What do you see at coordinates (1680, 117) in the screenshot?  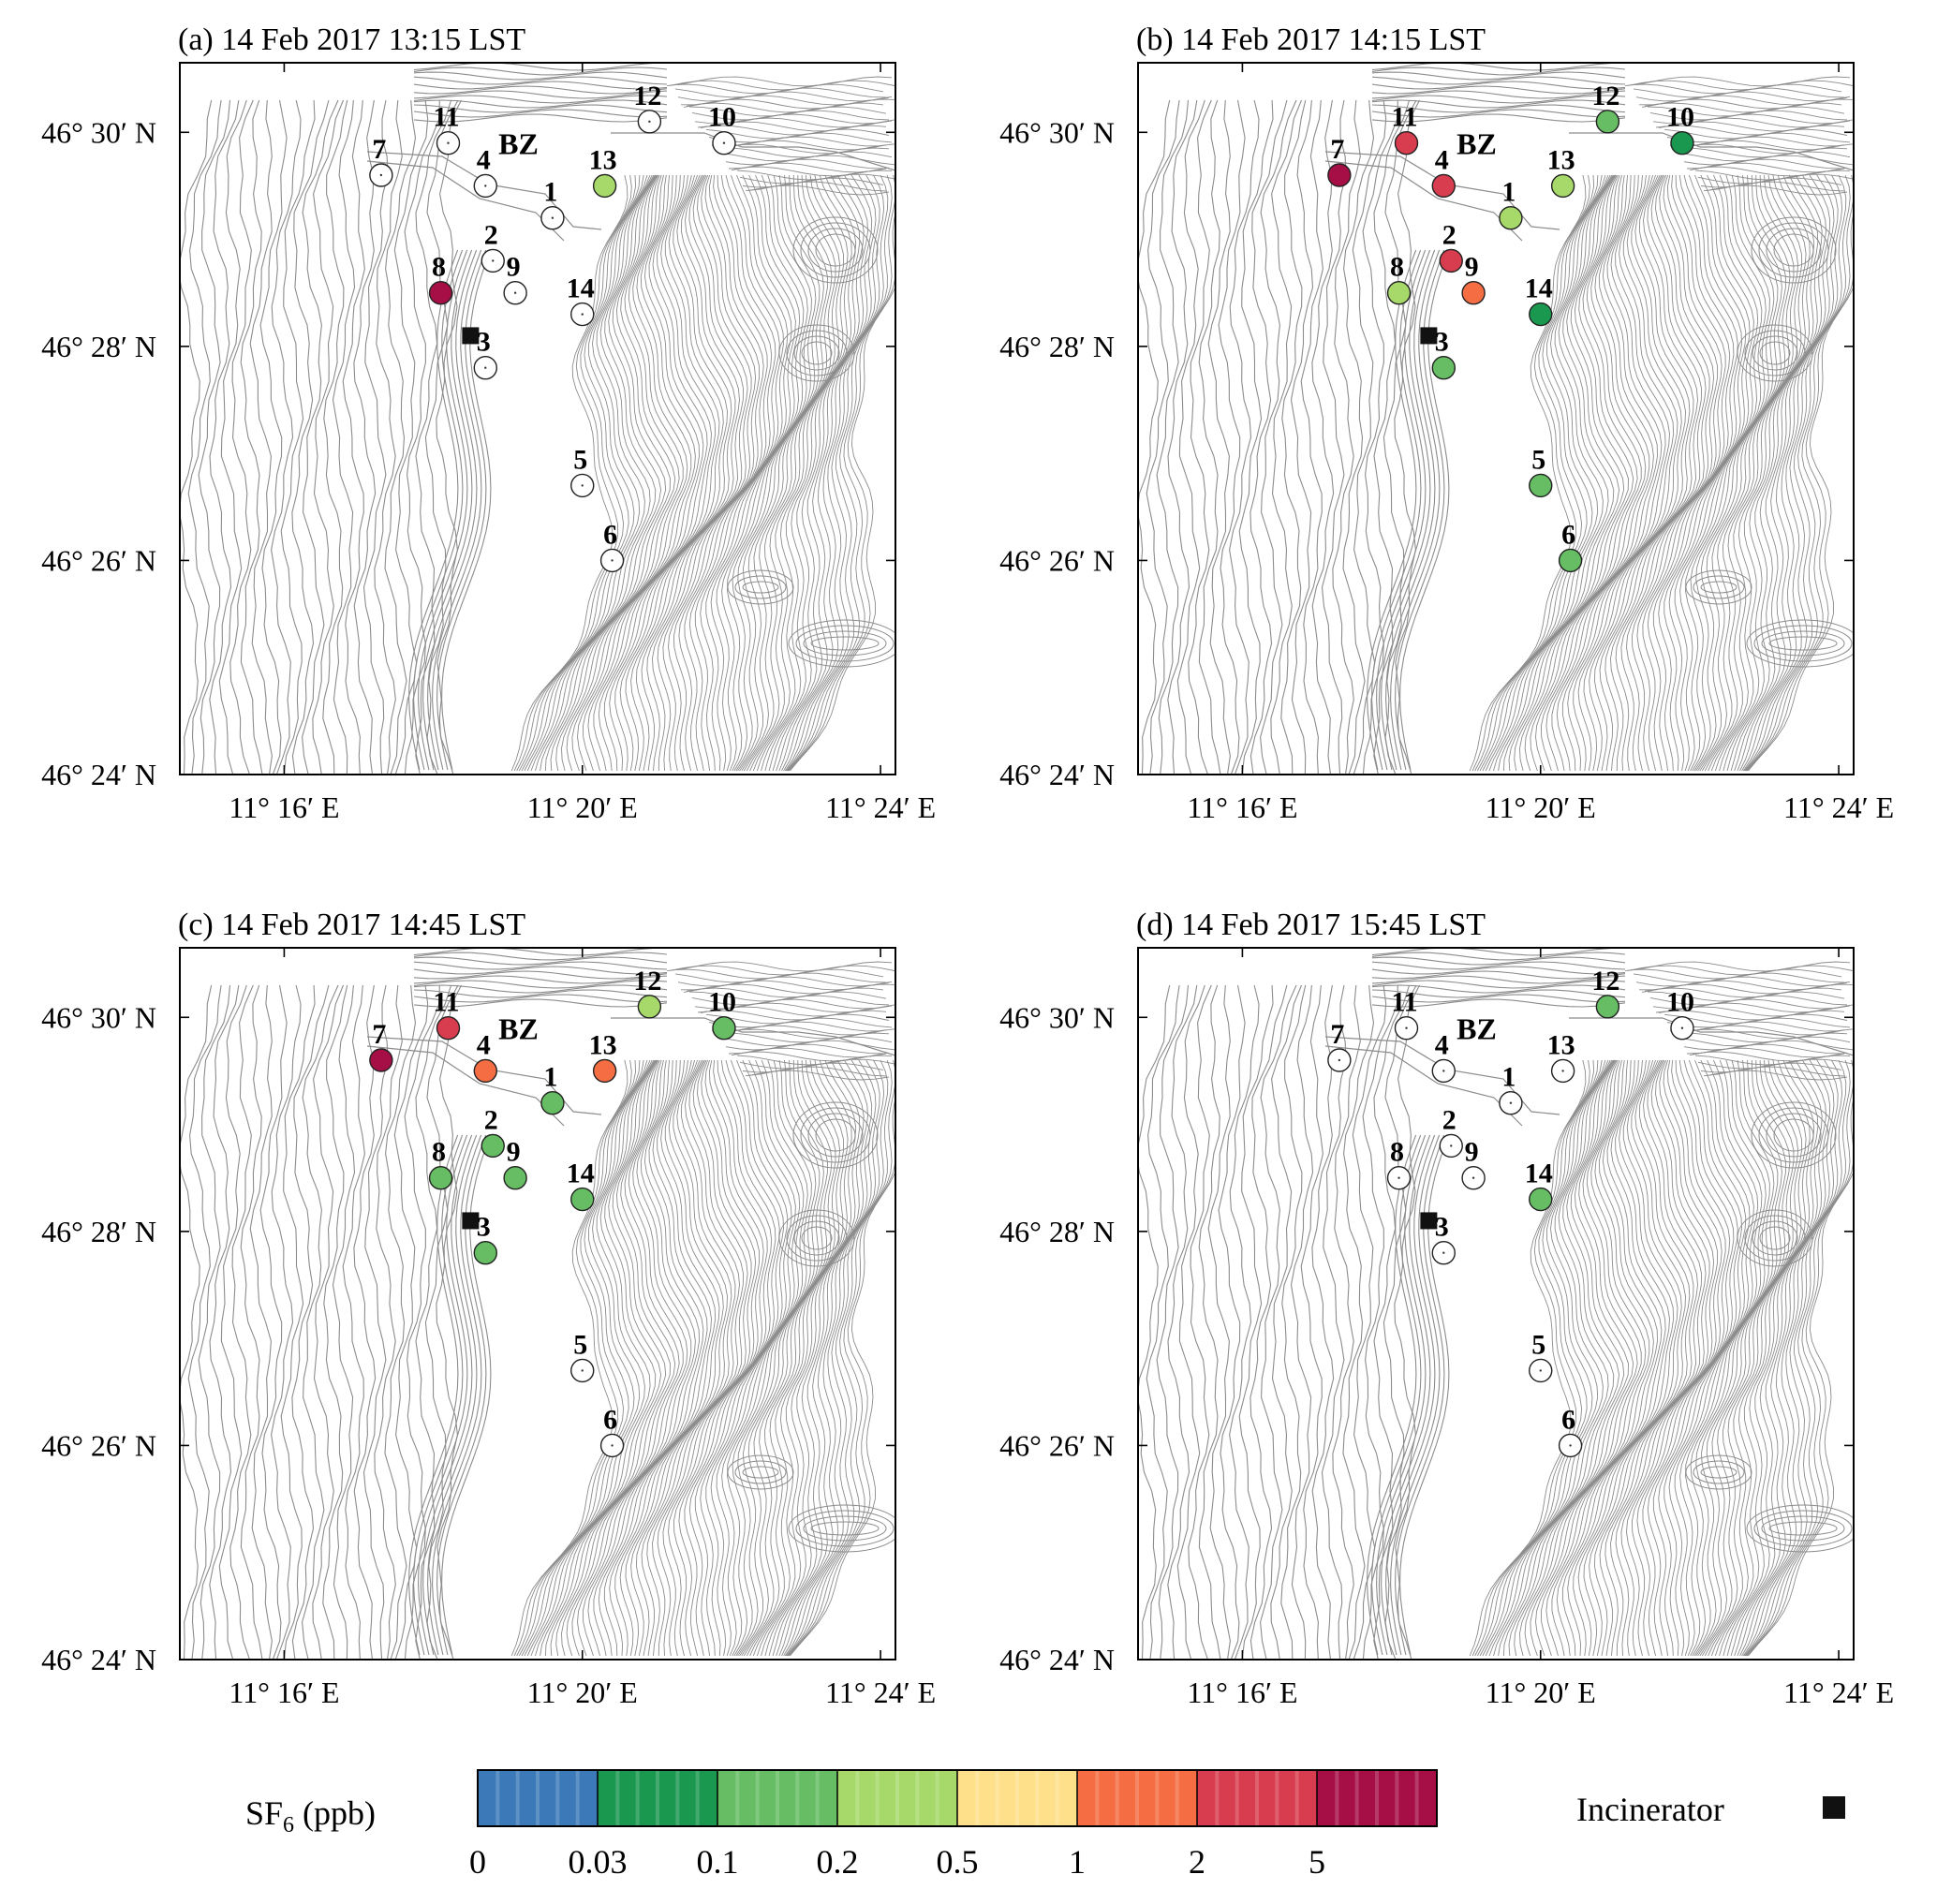 I see `station-label: 10` at bounding box center [1680, 117].